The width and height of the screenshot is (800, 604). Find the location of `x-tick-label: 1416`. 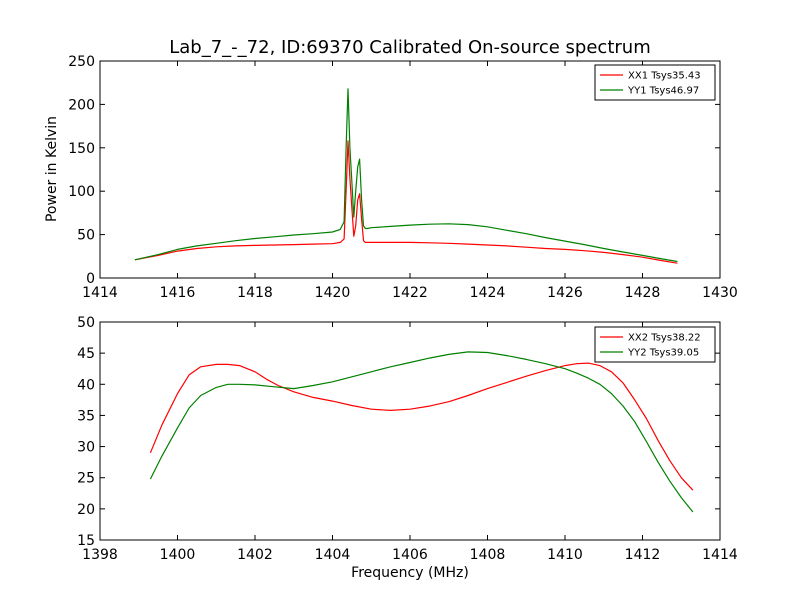

x-tick-label: 1416 is located at coordinates (178, 293).